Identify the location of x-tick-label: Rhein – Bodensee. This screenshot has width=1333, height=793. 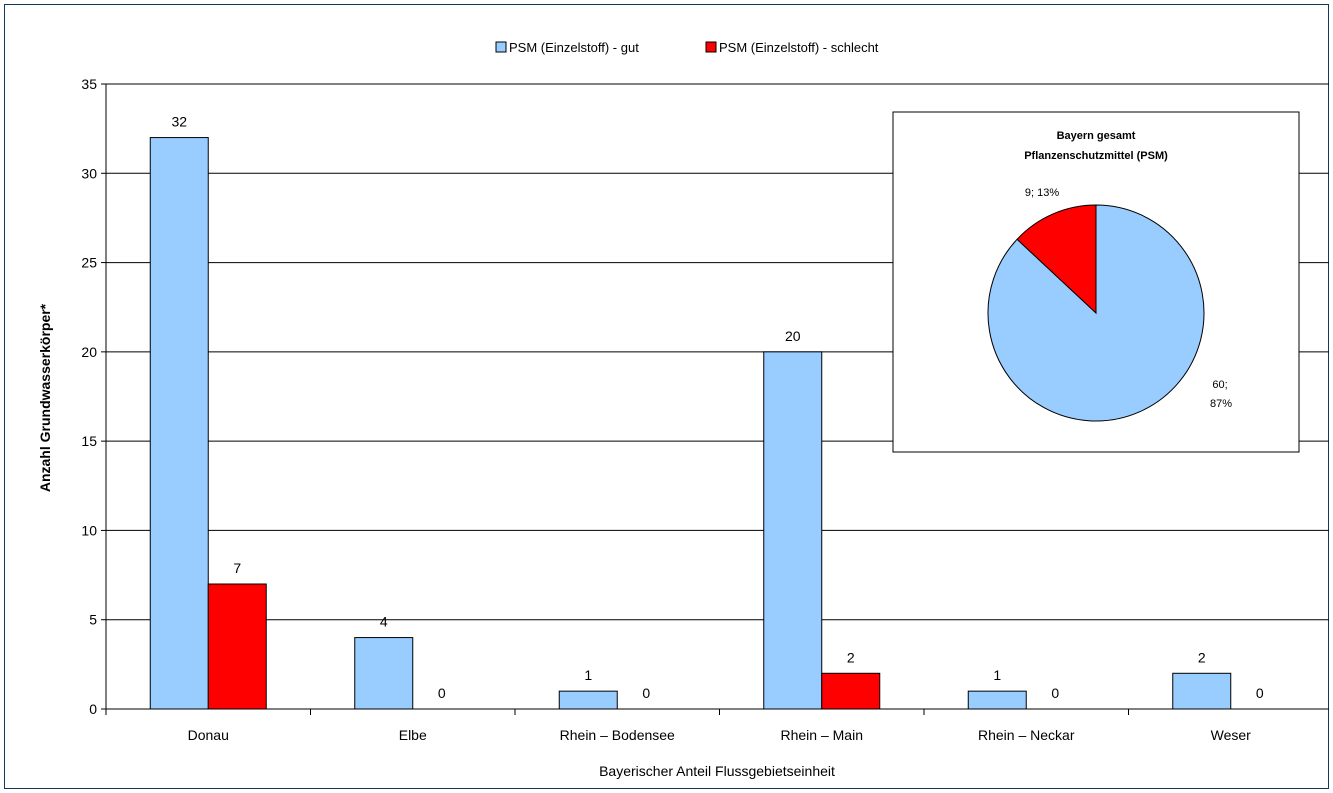
(617, 735).